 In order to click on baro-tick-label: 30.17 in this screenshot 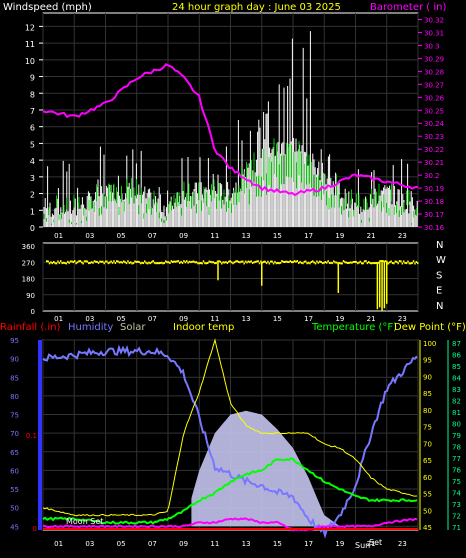, I will do `click(434, 215)`.